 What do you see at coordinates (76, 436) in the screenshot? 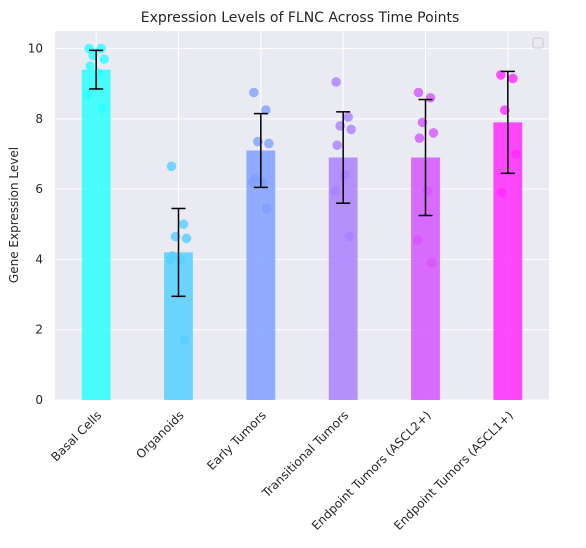
I see `x-tick-label: Basal Cells` at bounding box center [76, 436].